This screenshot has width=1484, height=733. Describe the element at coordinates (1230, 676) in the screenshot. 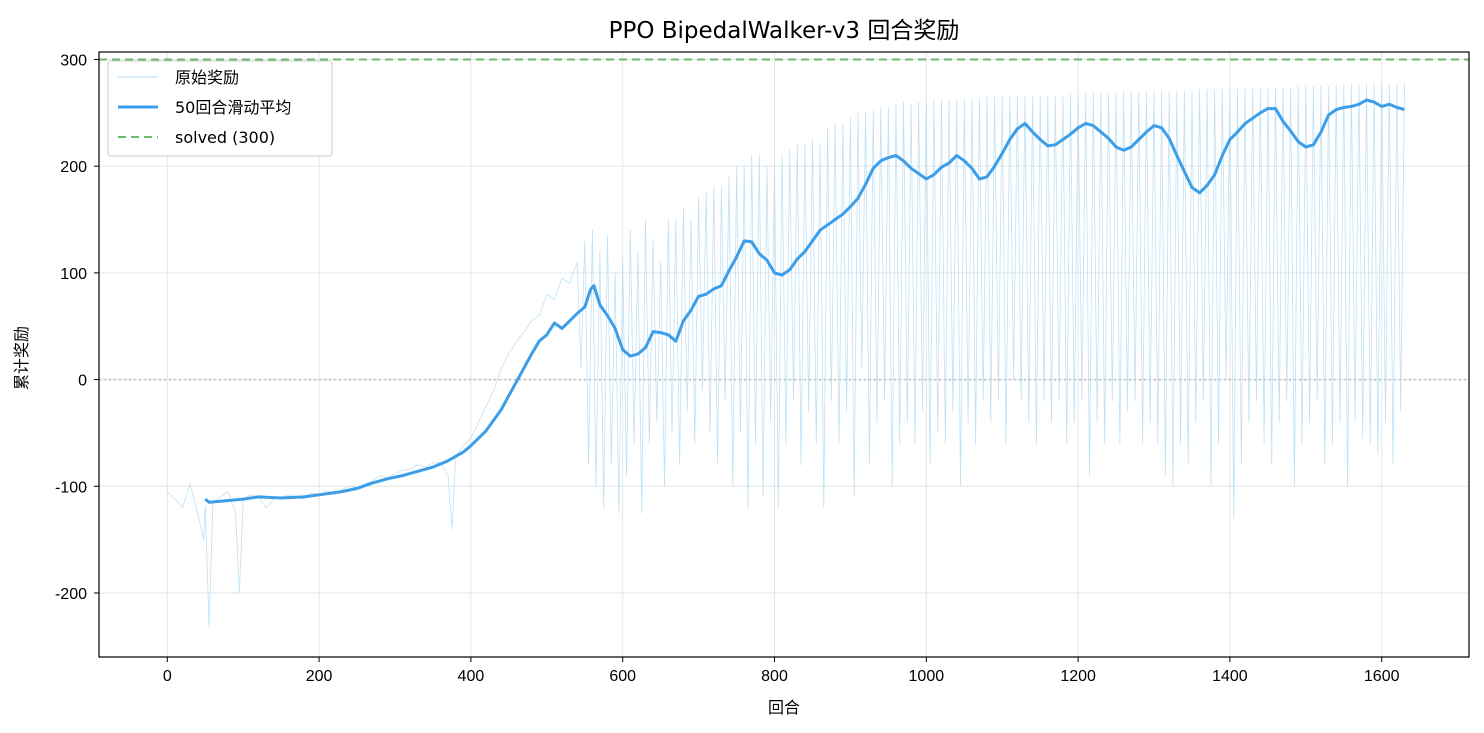

I see `x-tick-label: 1400` at that location.